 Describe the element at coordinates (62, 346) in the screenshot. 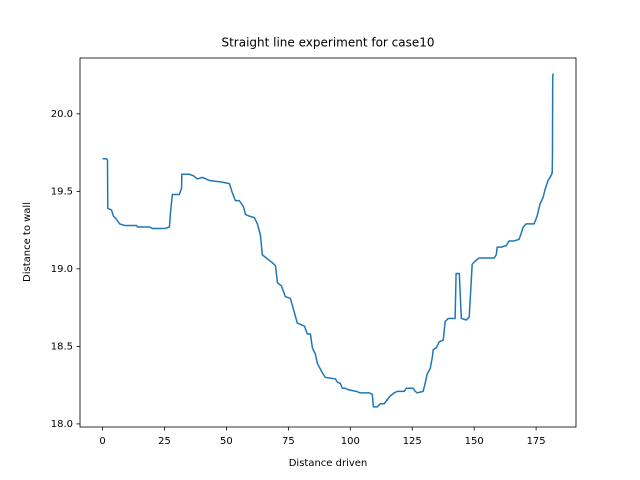

I see `y-tick-label: 18.5` at that location.